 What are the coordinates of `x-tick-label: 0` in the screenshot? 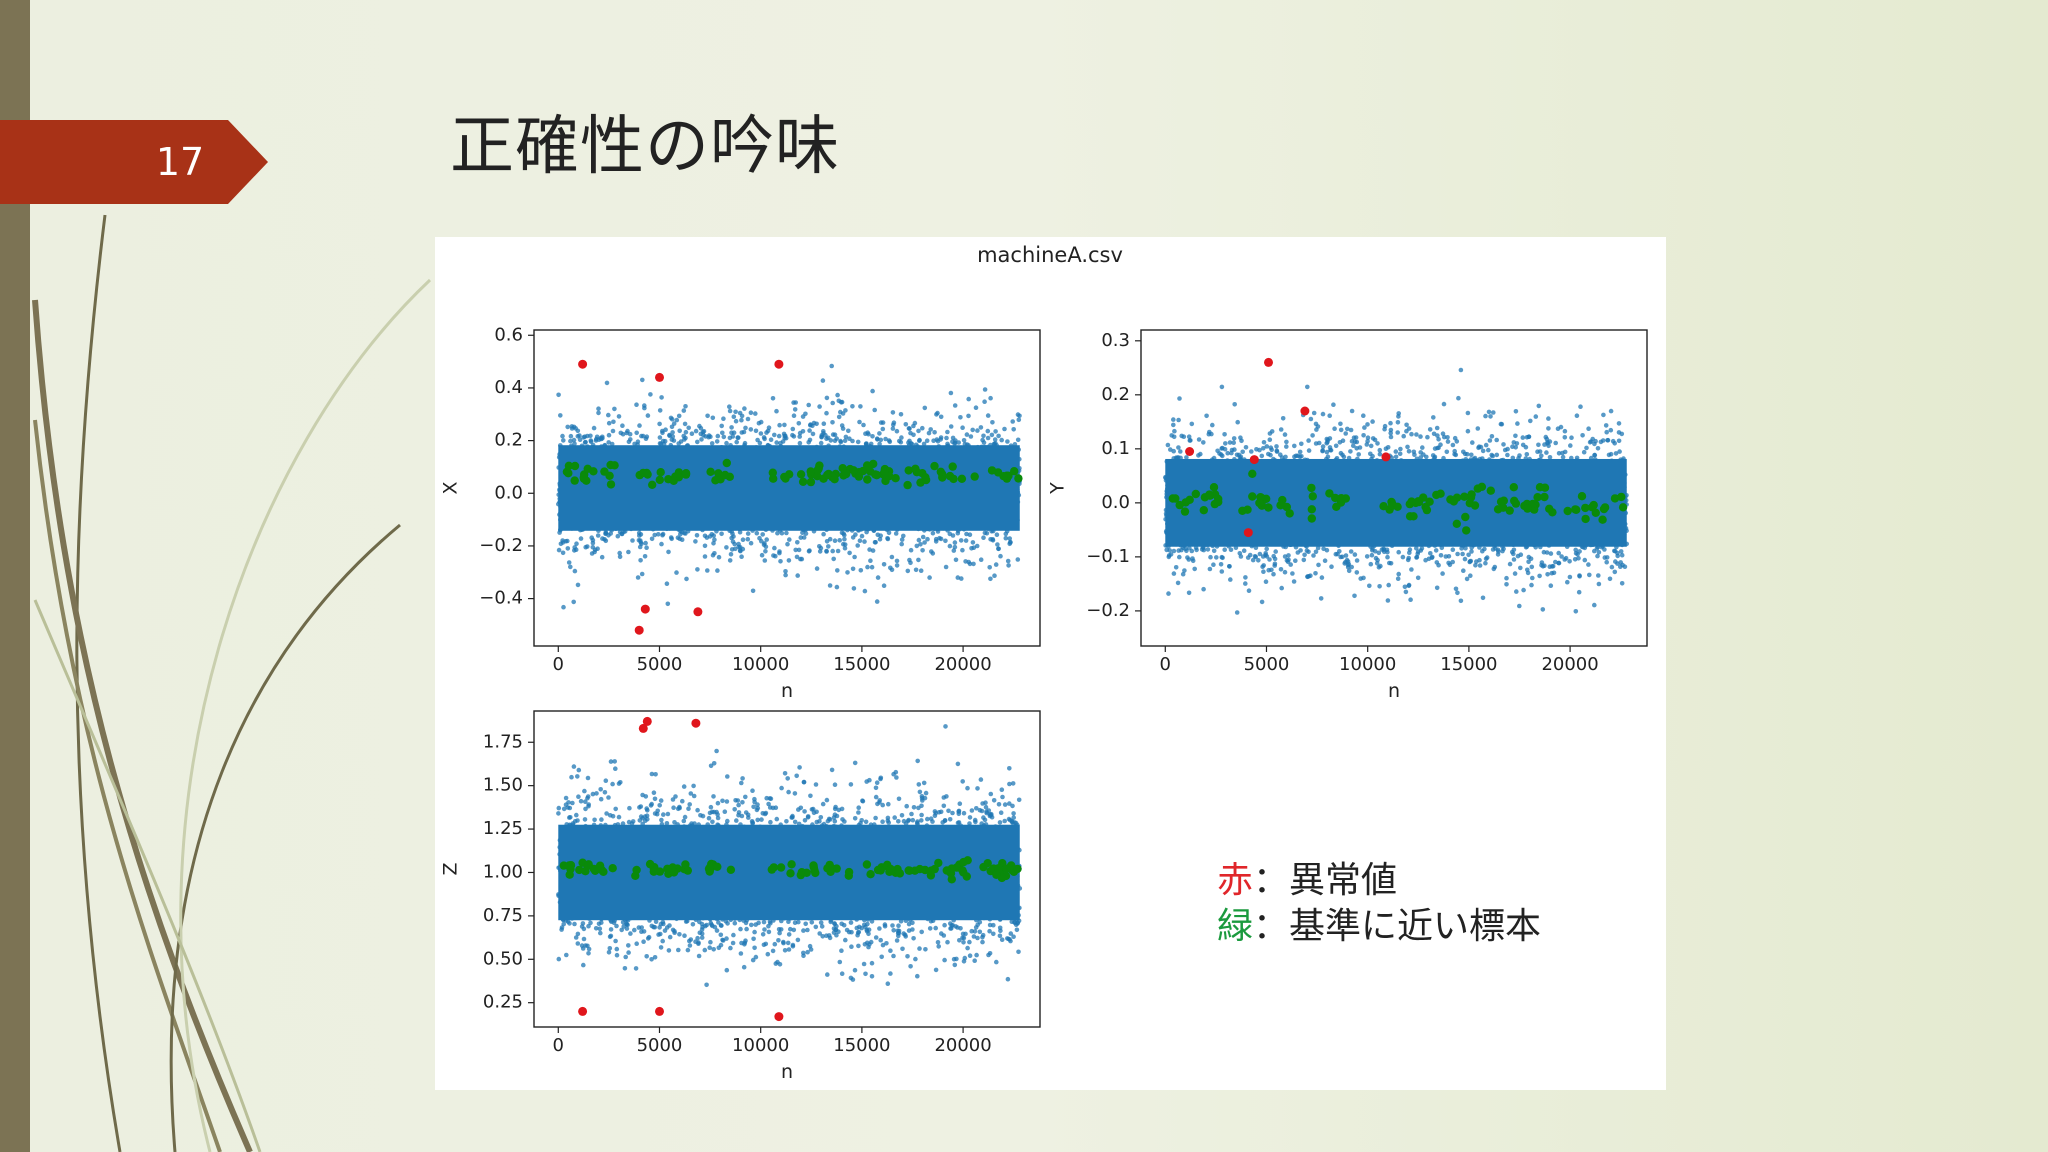 It's located at (558, 664).